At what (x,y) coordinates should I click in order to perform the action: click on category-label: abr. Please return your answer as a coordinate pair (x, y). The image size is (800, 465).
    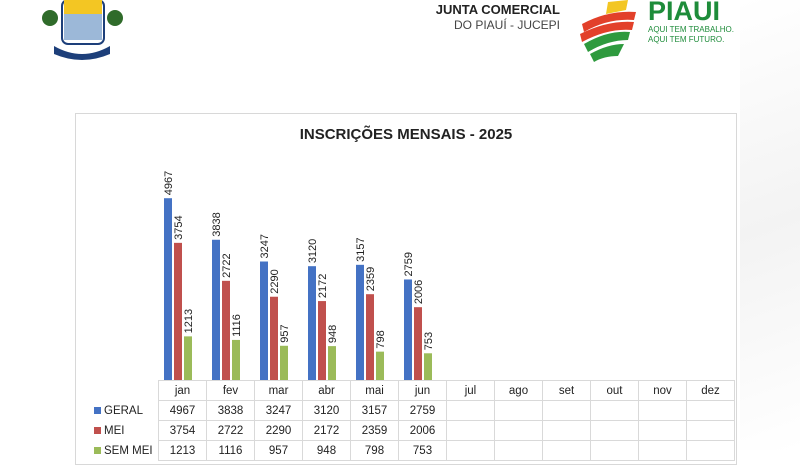
    Looking at the image, I should click on (326, 390).